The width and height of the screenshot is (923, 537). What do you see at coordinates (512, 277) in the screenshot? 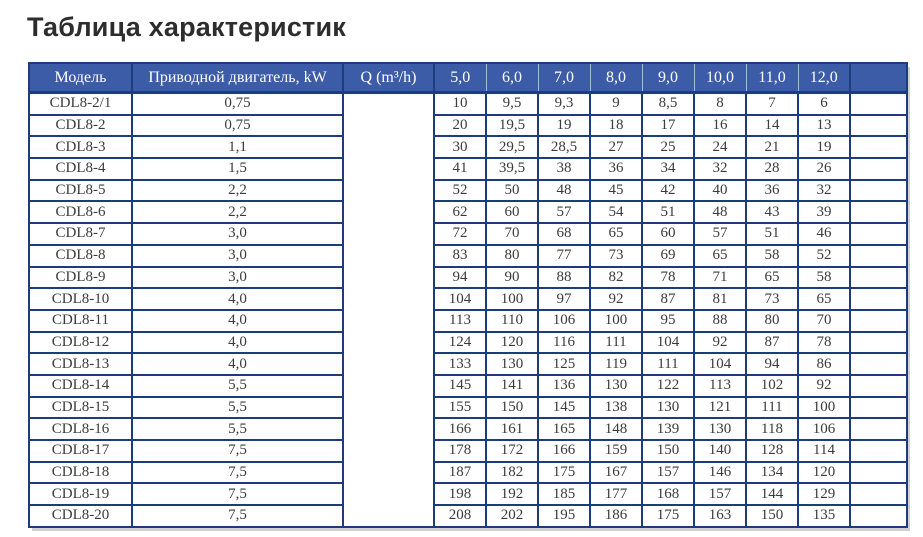
I see `value-cell: 90` at bounding box center [512, 277].